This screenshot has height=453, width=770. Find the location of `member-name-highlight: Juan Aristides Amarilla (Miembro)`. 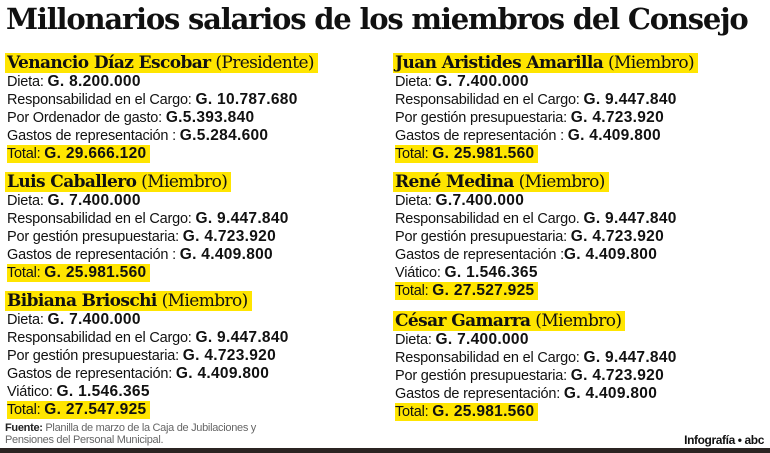

member-name-highlight: Juan Aristides Amarilla (Miembro) is located at coordinates (546, 63).